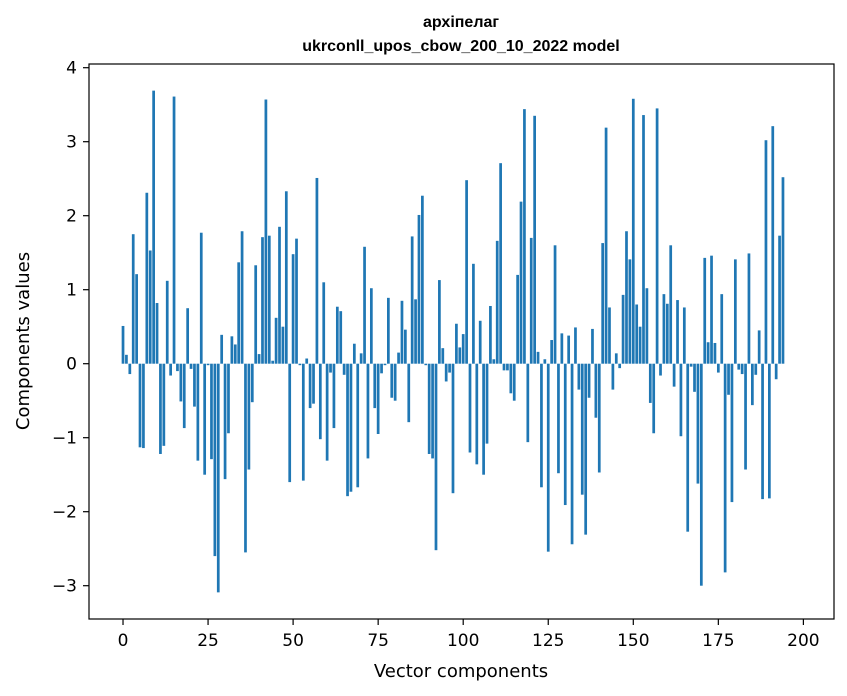  What do you see at coordinates (718, 641) in the screenshot?
I see `x-tick-label: 175` at bounding box center [718, 641].